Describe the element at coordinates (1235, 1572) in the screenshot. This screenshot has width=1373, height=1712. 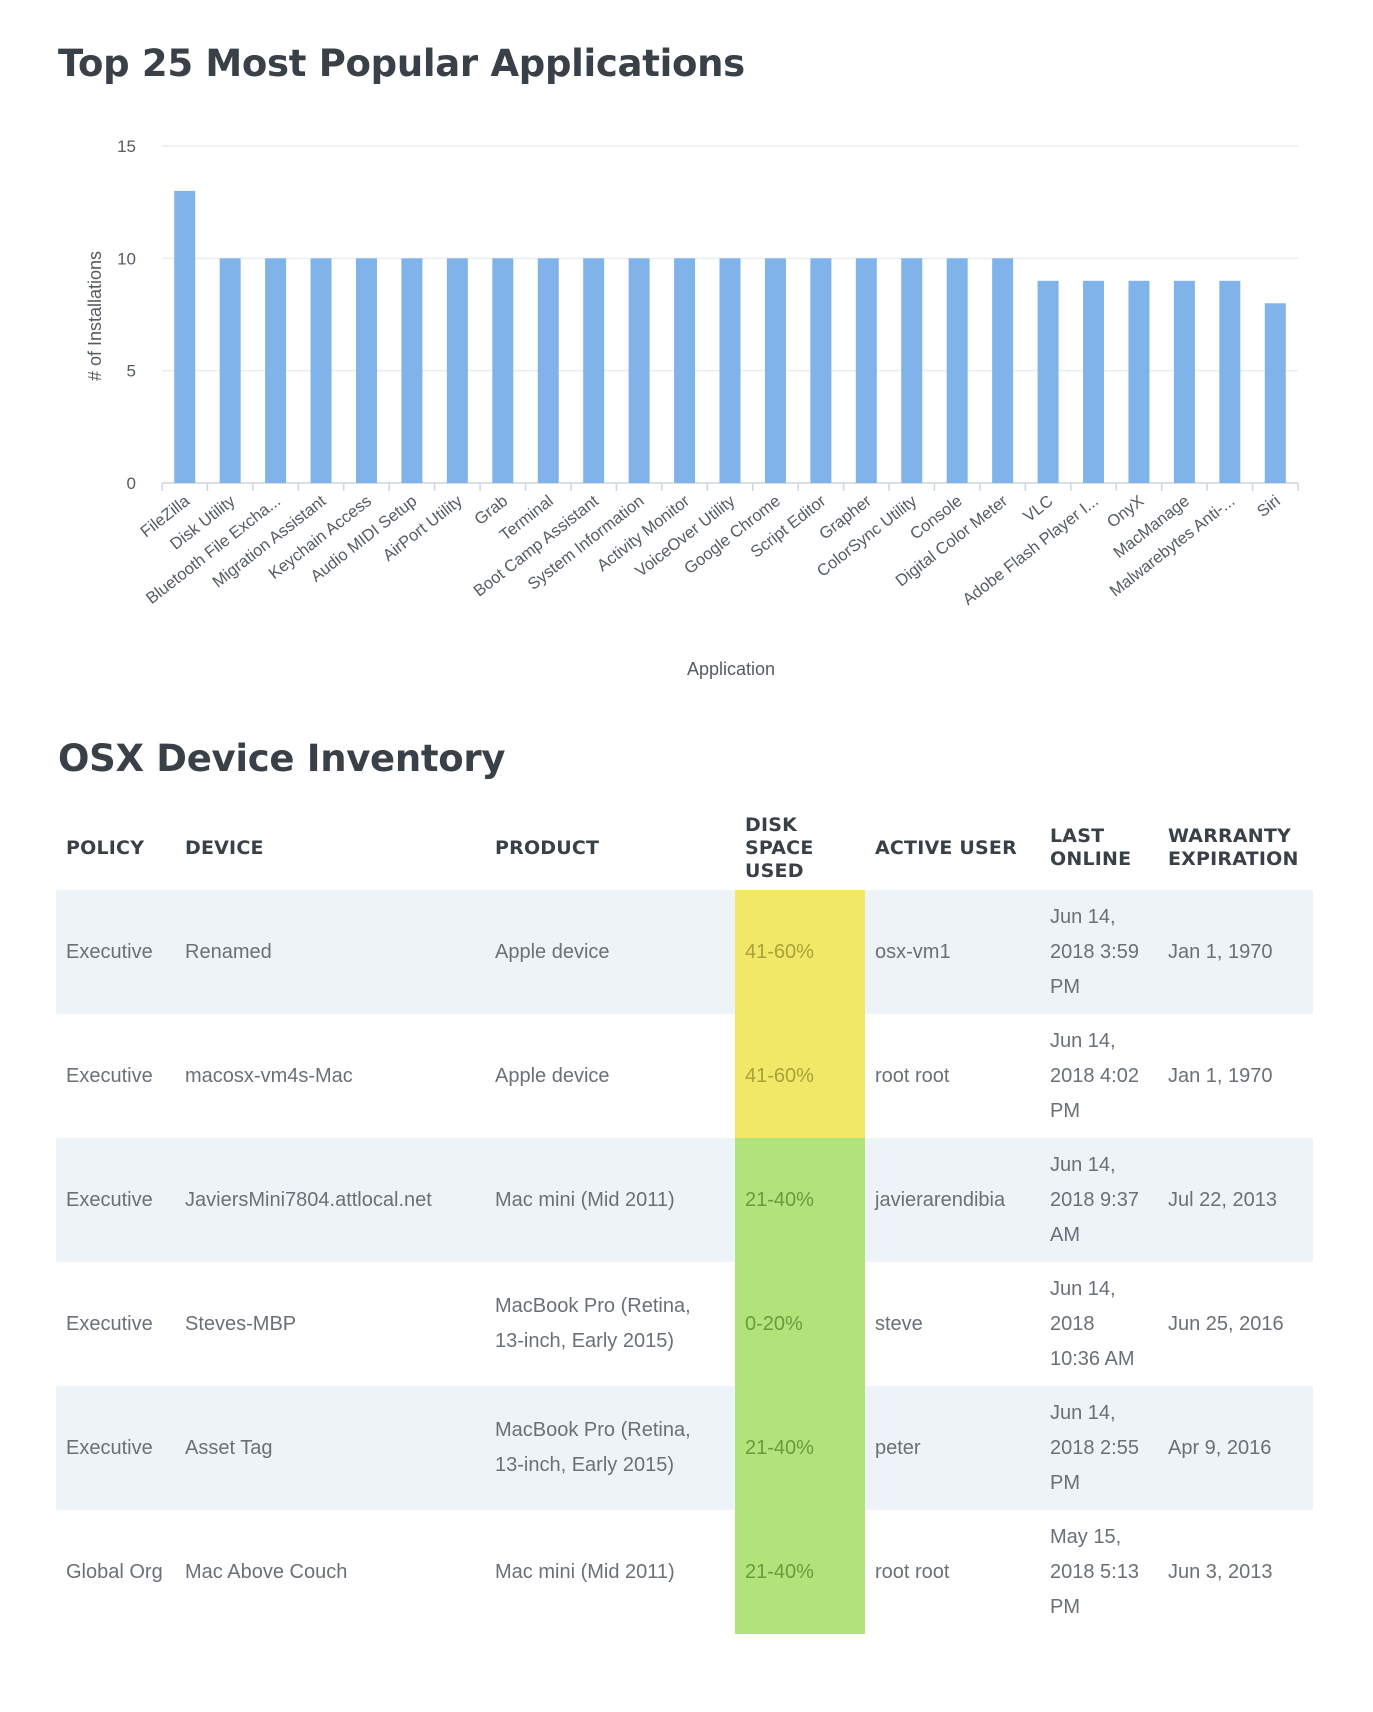
I see `cell-warranty: Jun 3, 2013` at that location.